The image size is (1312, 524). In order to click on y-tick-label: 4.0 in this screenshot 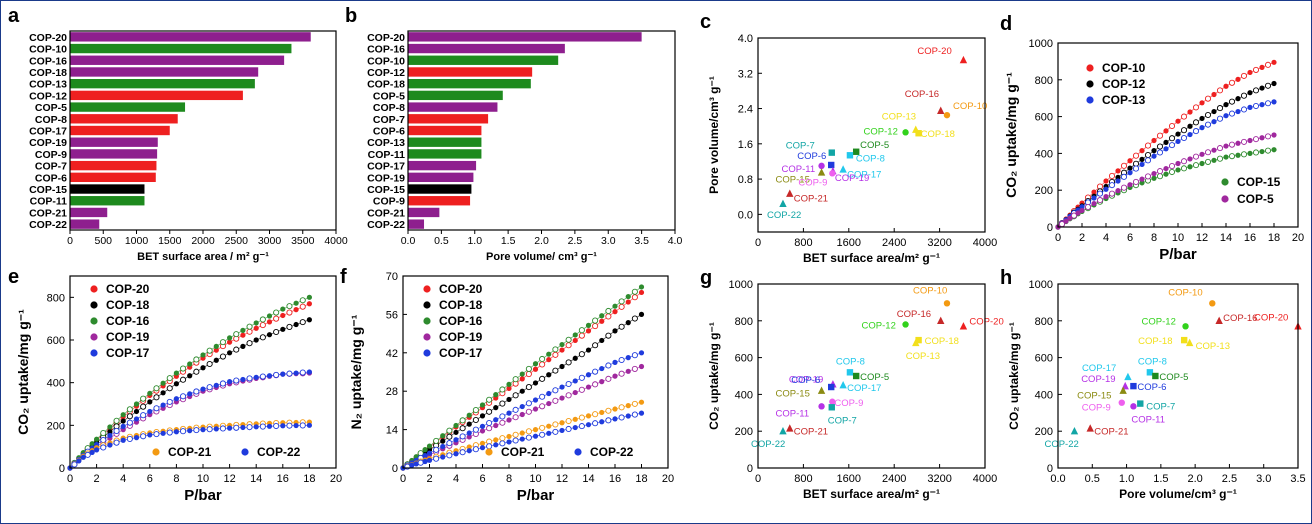, I will do `click(745, 39)`.